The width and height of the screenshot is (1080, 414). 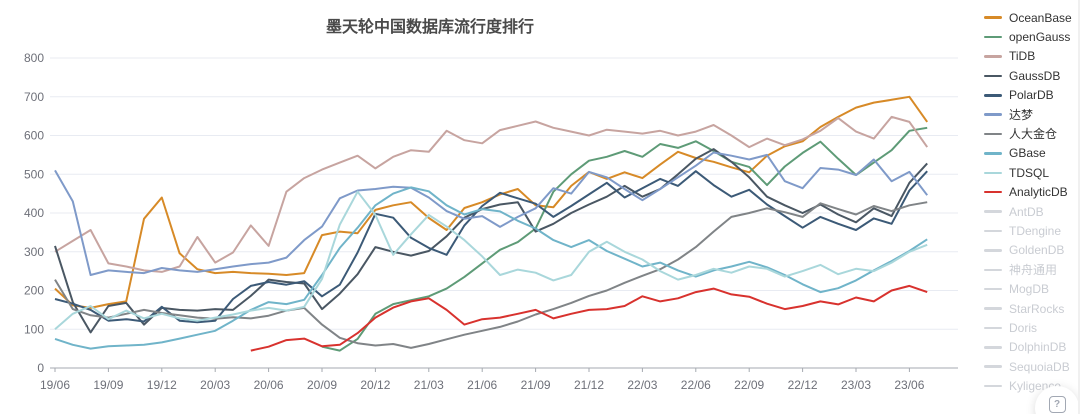 I want to click on legend-label: OceanBase, so click(x=1040, y=17).